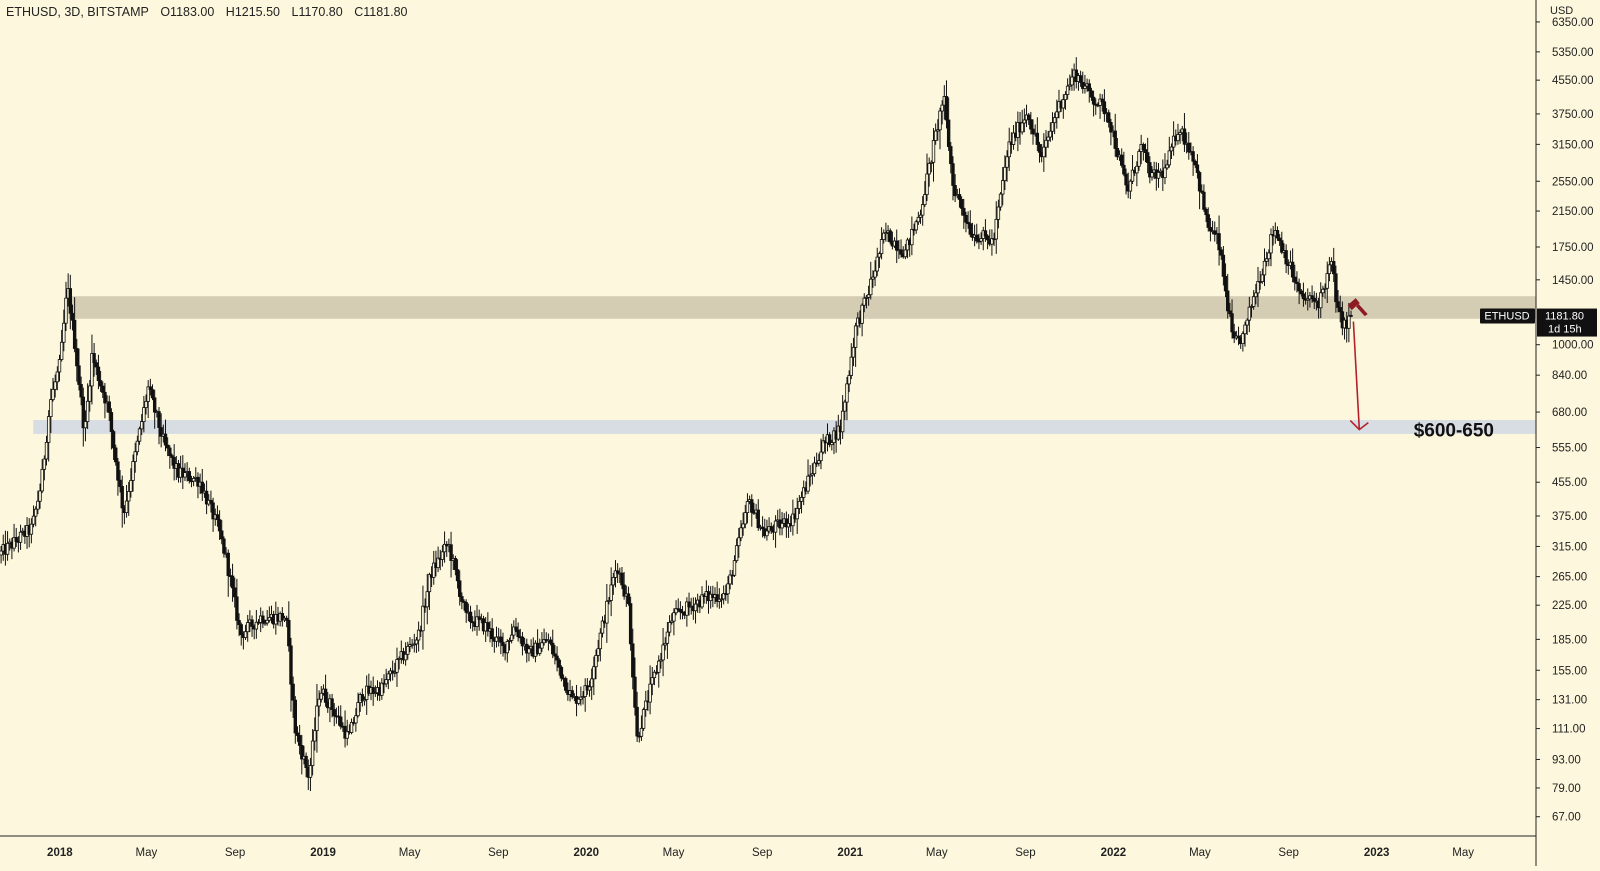 This screenshot has height=871, width=1600. Describe the element at coordinates (802, 307) in the screenshot. I see `resistance-zone` at that location.